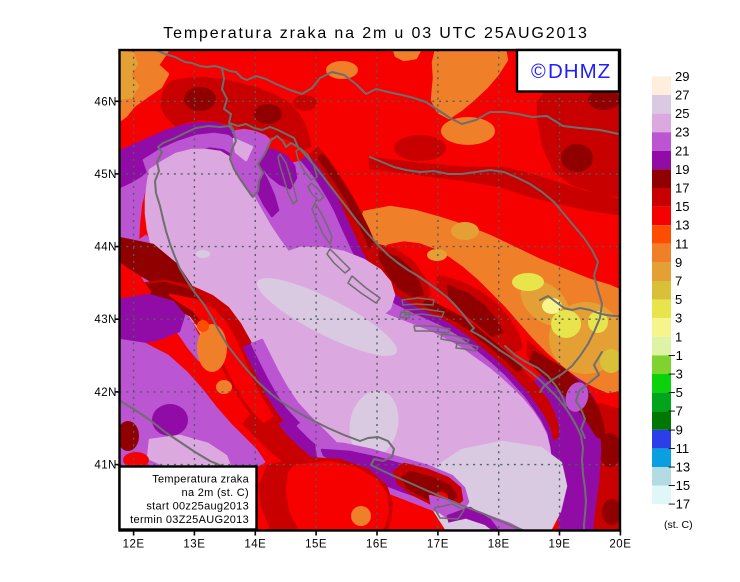  Describe the element at coordinates (678, 281) in the screenshot. I see `svg-text: 7` at that location.